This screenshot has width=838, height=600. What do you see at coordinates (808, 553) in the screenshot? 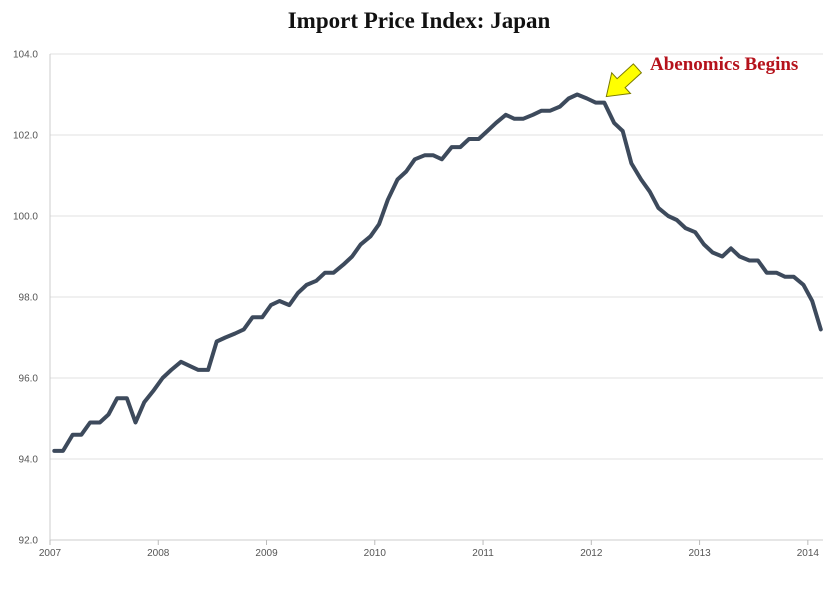
I see `x-tick-label: 2014` at bounding box center [808, 553].